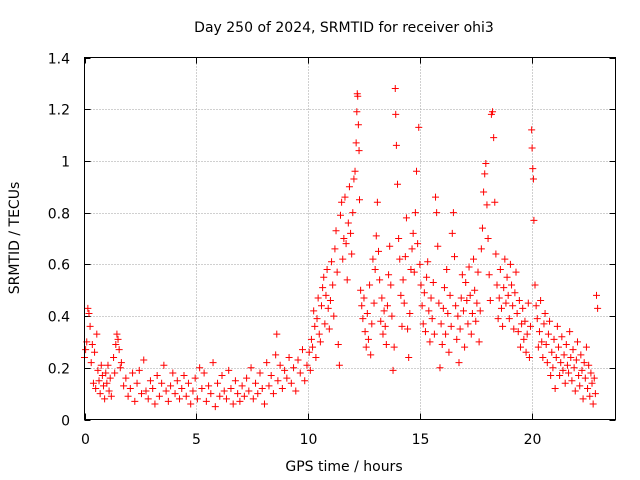  What do you see at coordinates (85, 440) in the screenshot?
I see `x-tick-label: 0` at bounding box center [85, 440].